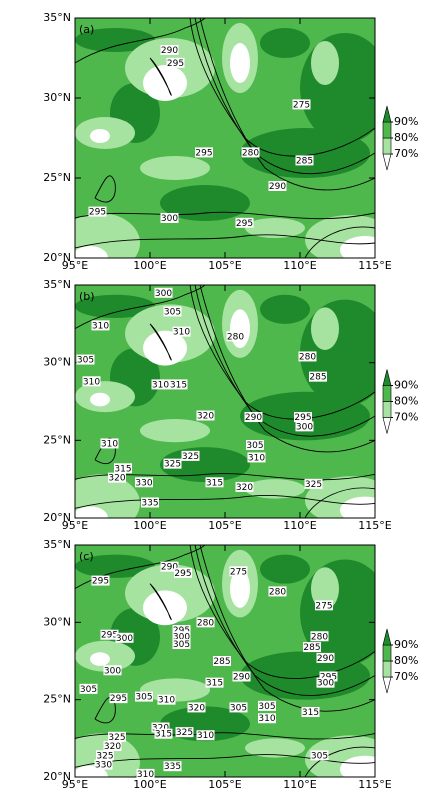  I want to click on contour-label: 290, so click(169, 568).